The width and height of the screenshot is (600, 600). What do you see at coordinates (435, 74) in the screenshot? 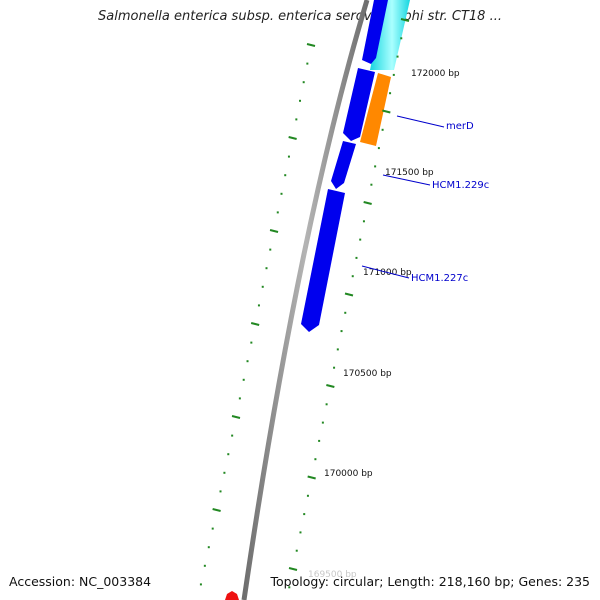
I see `tick-label-172000: 172000 bp` at bounding box center [435, 74].